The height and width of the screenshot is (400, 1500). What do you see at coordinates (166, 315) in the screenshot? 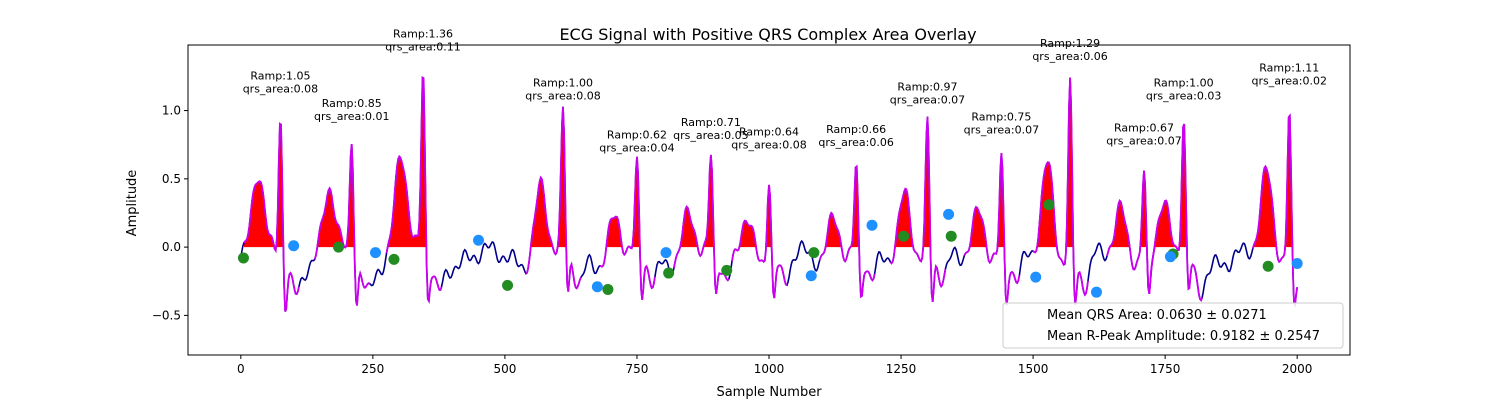
I see `y-tick-label: −0.5` at bounding box center [166, 315].